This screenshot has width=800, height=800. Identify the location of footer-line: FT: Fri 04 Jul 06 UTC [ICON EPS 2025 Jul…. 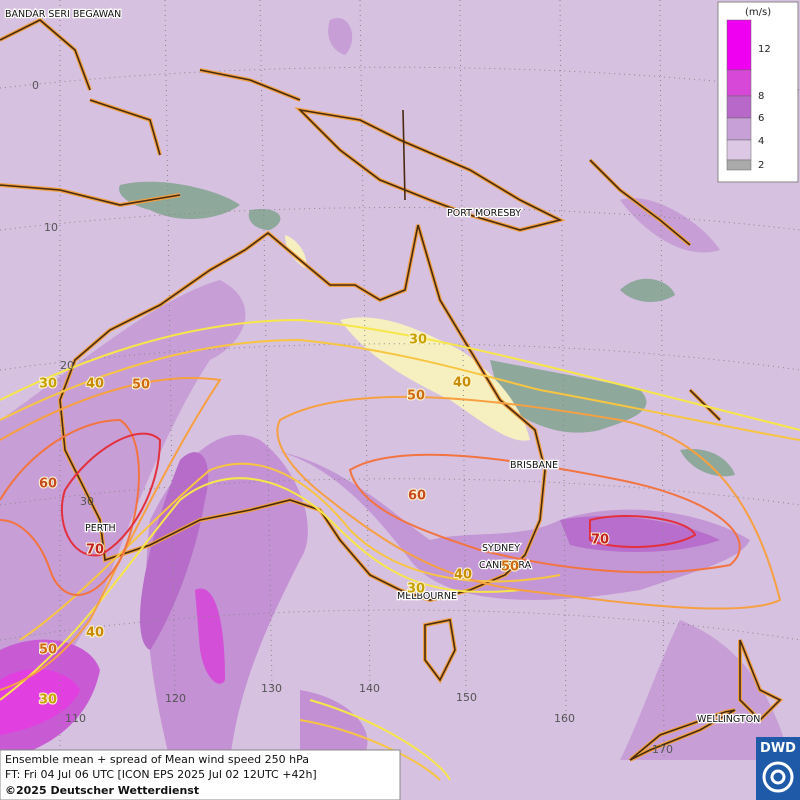
(161, 774).